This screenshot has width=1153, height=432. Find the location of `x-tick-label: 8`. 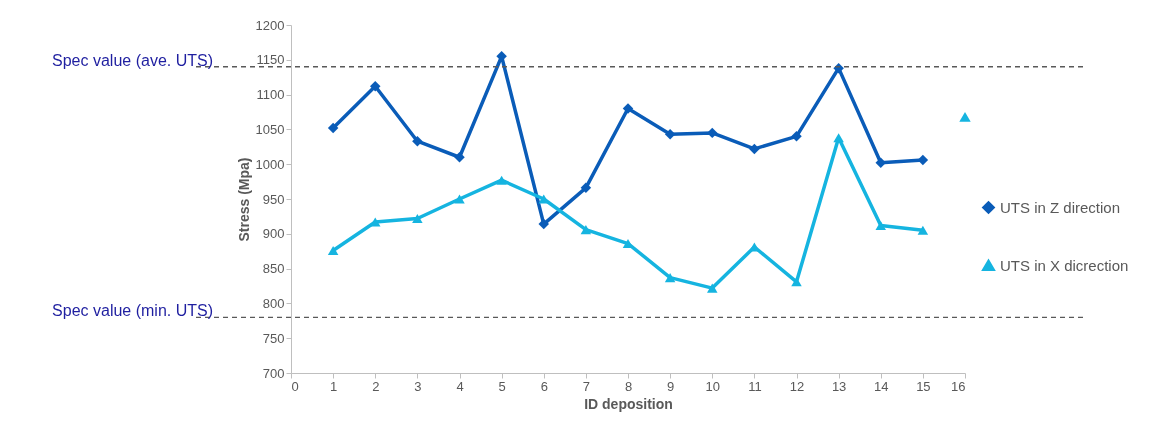

x-tick-label: 8 is located at coordinates (628, 386).